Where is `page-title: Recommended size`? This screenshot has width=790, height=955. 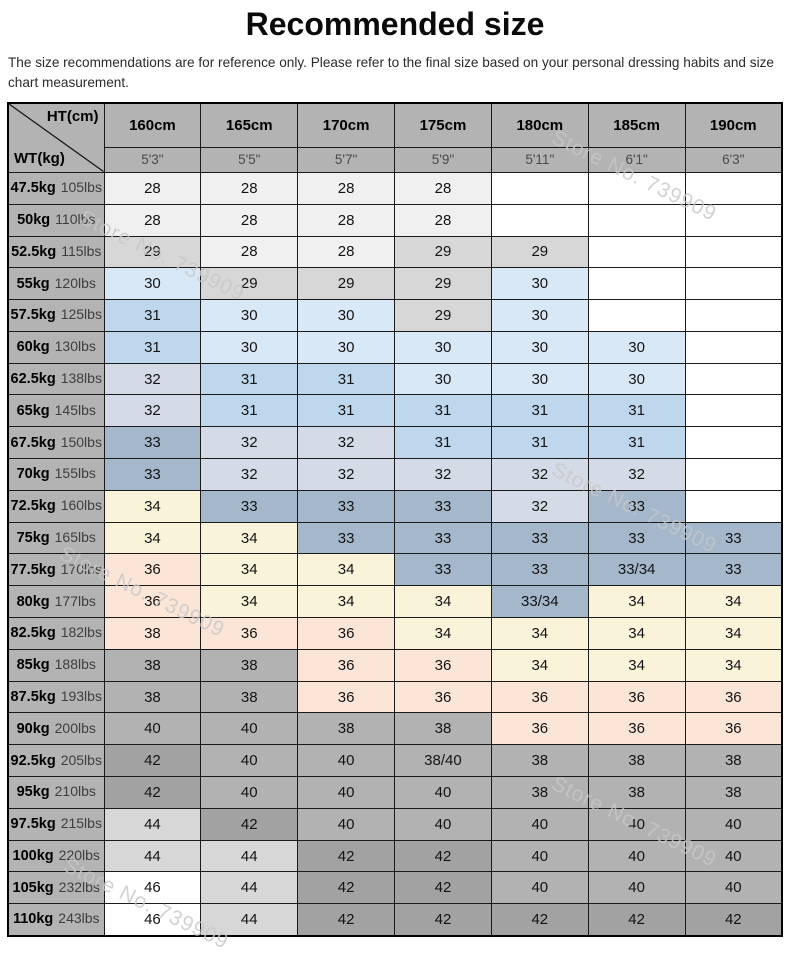 page-title: Recommended size is located at coordinates (395, 24).